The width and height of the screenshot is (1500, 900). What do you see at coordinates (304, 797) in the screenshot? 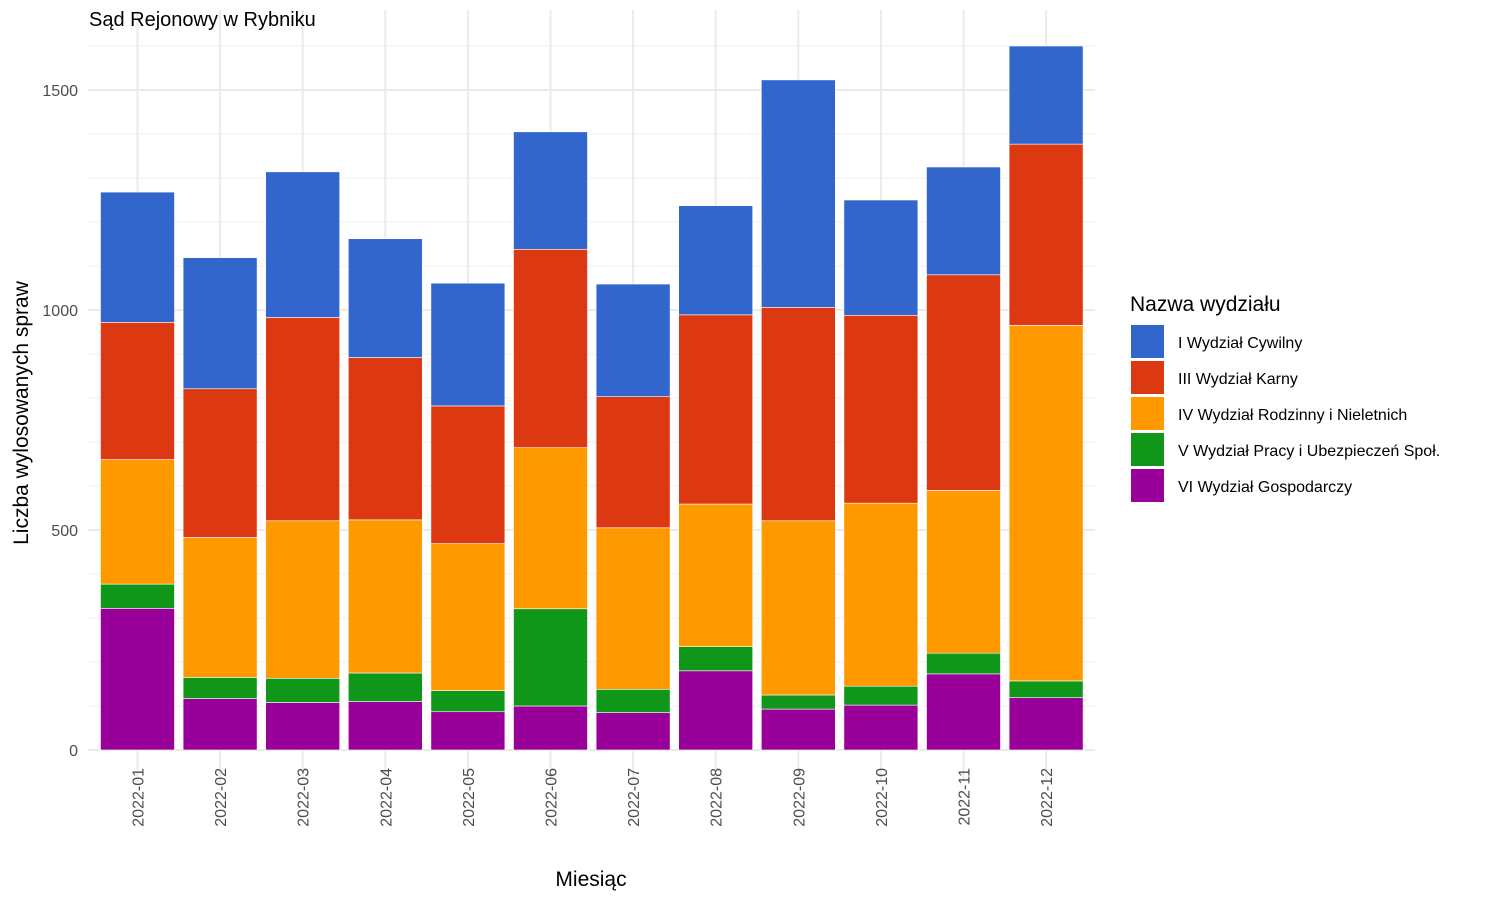
I see `x-tick-label: 2022-03` at bounding box center [304, 797].